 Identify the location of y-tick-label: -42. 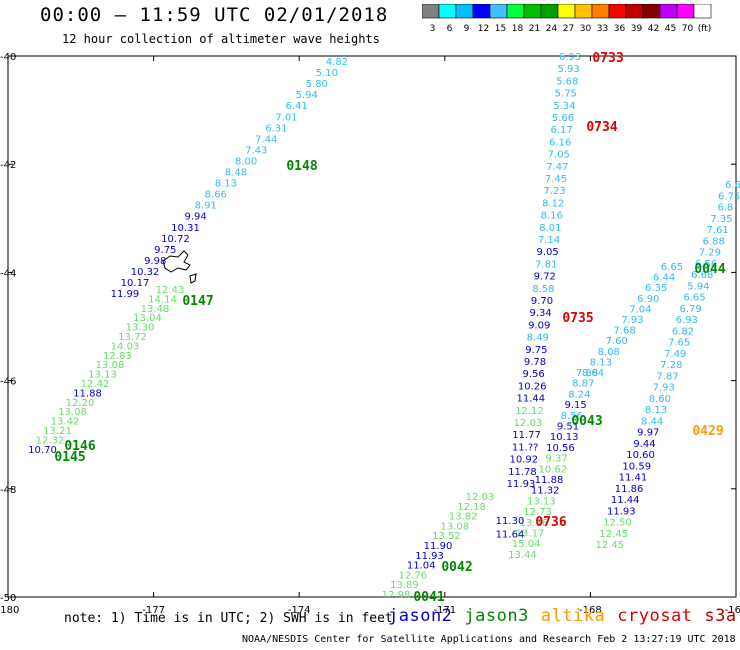
(8, 165).